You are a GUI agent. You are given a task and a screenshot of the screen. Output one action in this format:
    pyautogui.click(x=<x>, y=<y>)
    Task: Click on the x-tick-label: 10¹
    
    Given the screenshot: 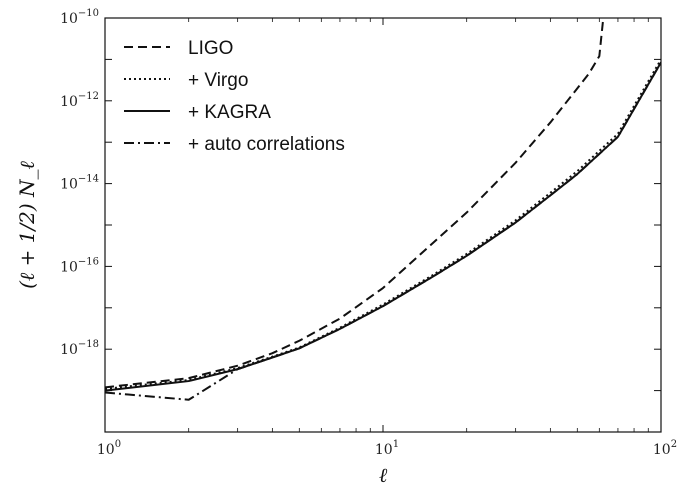 What is the action you would take?
    pyautogui.click(x=387, y=448)
    